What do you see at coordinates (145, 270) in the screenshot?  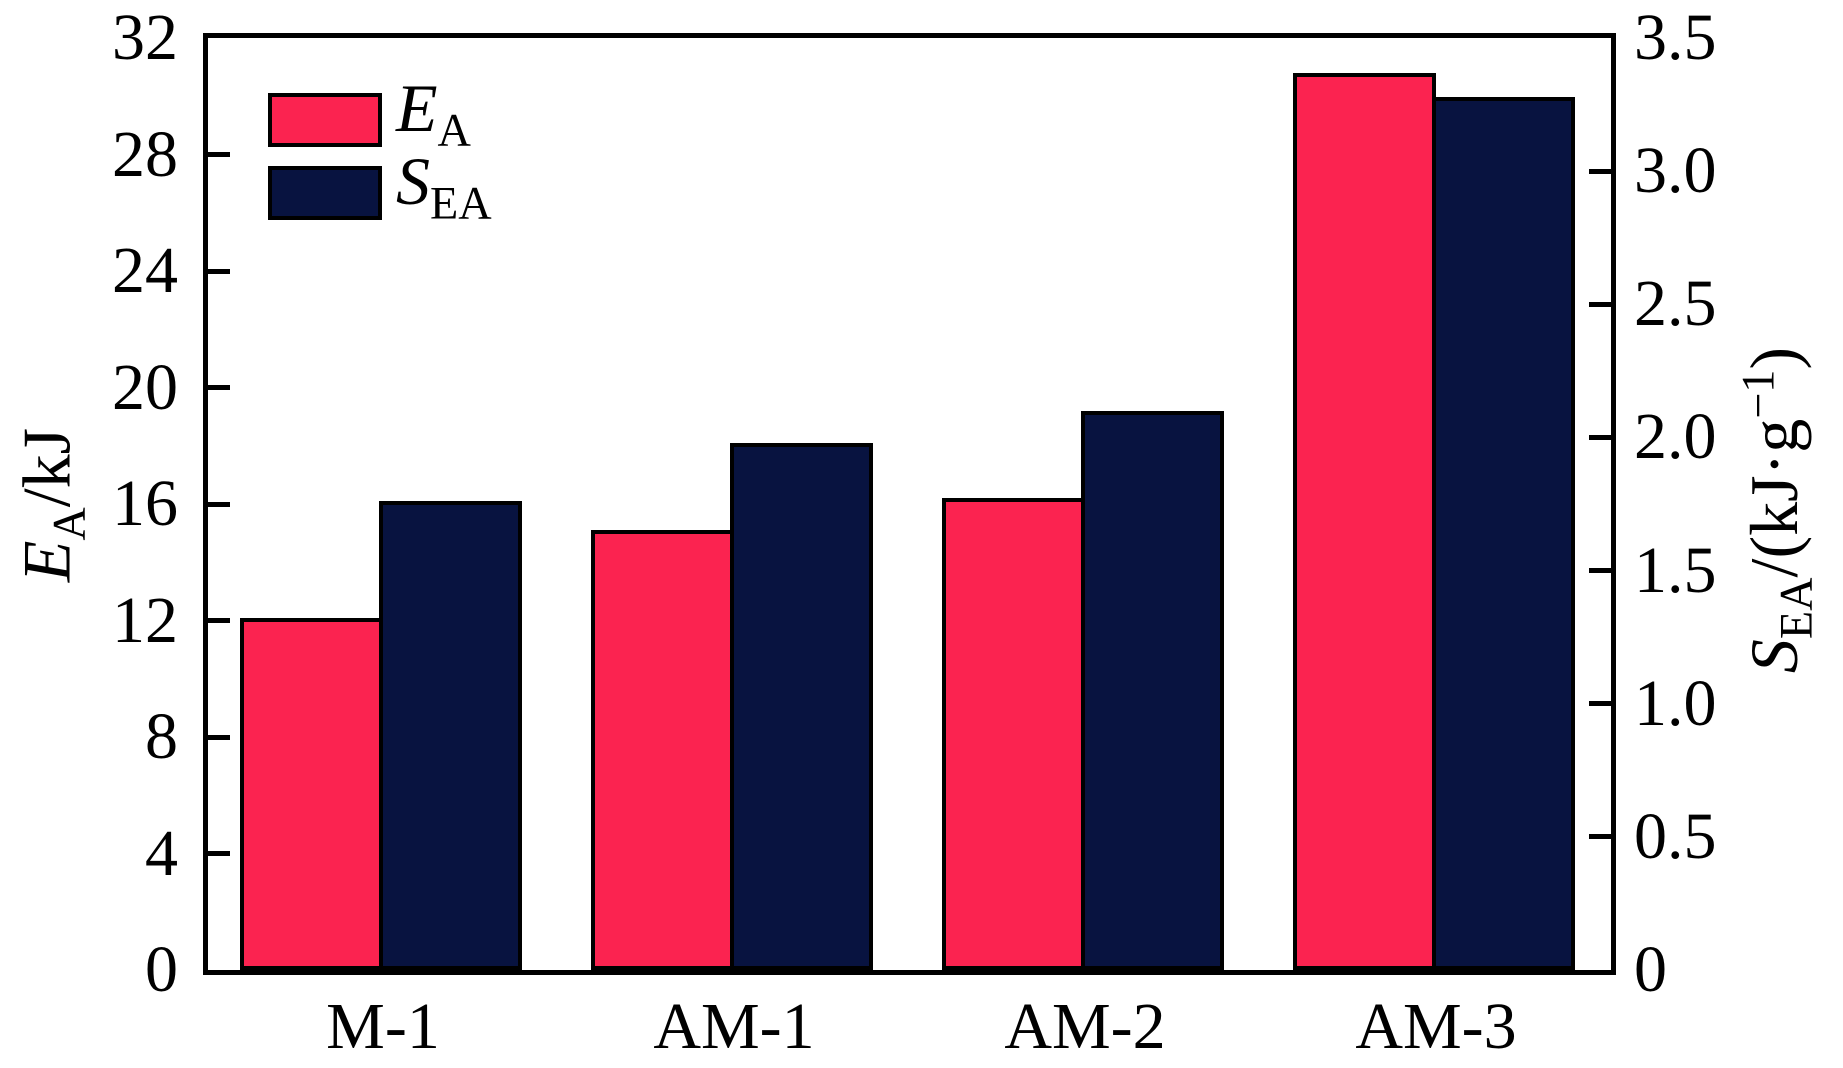 I see `left-y-tick-label-24: 24` at bounding box center [145, 270].